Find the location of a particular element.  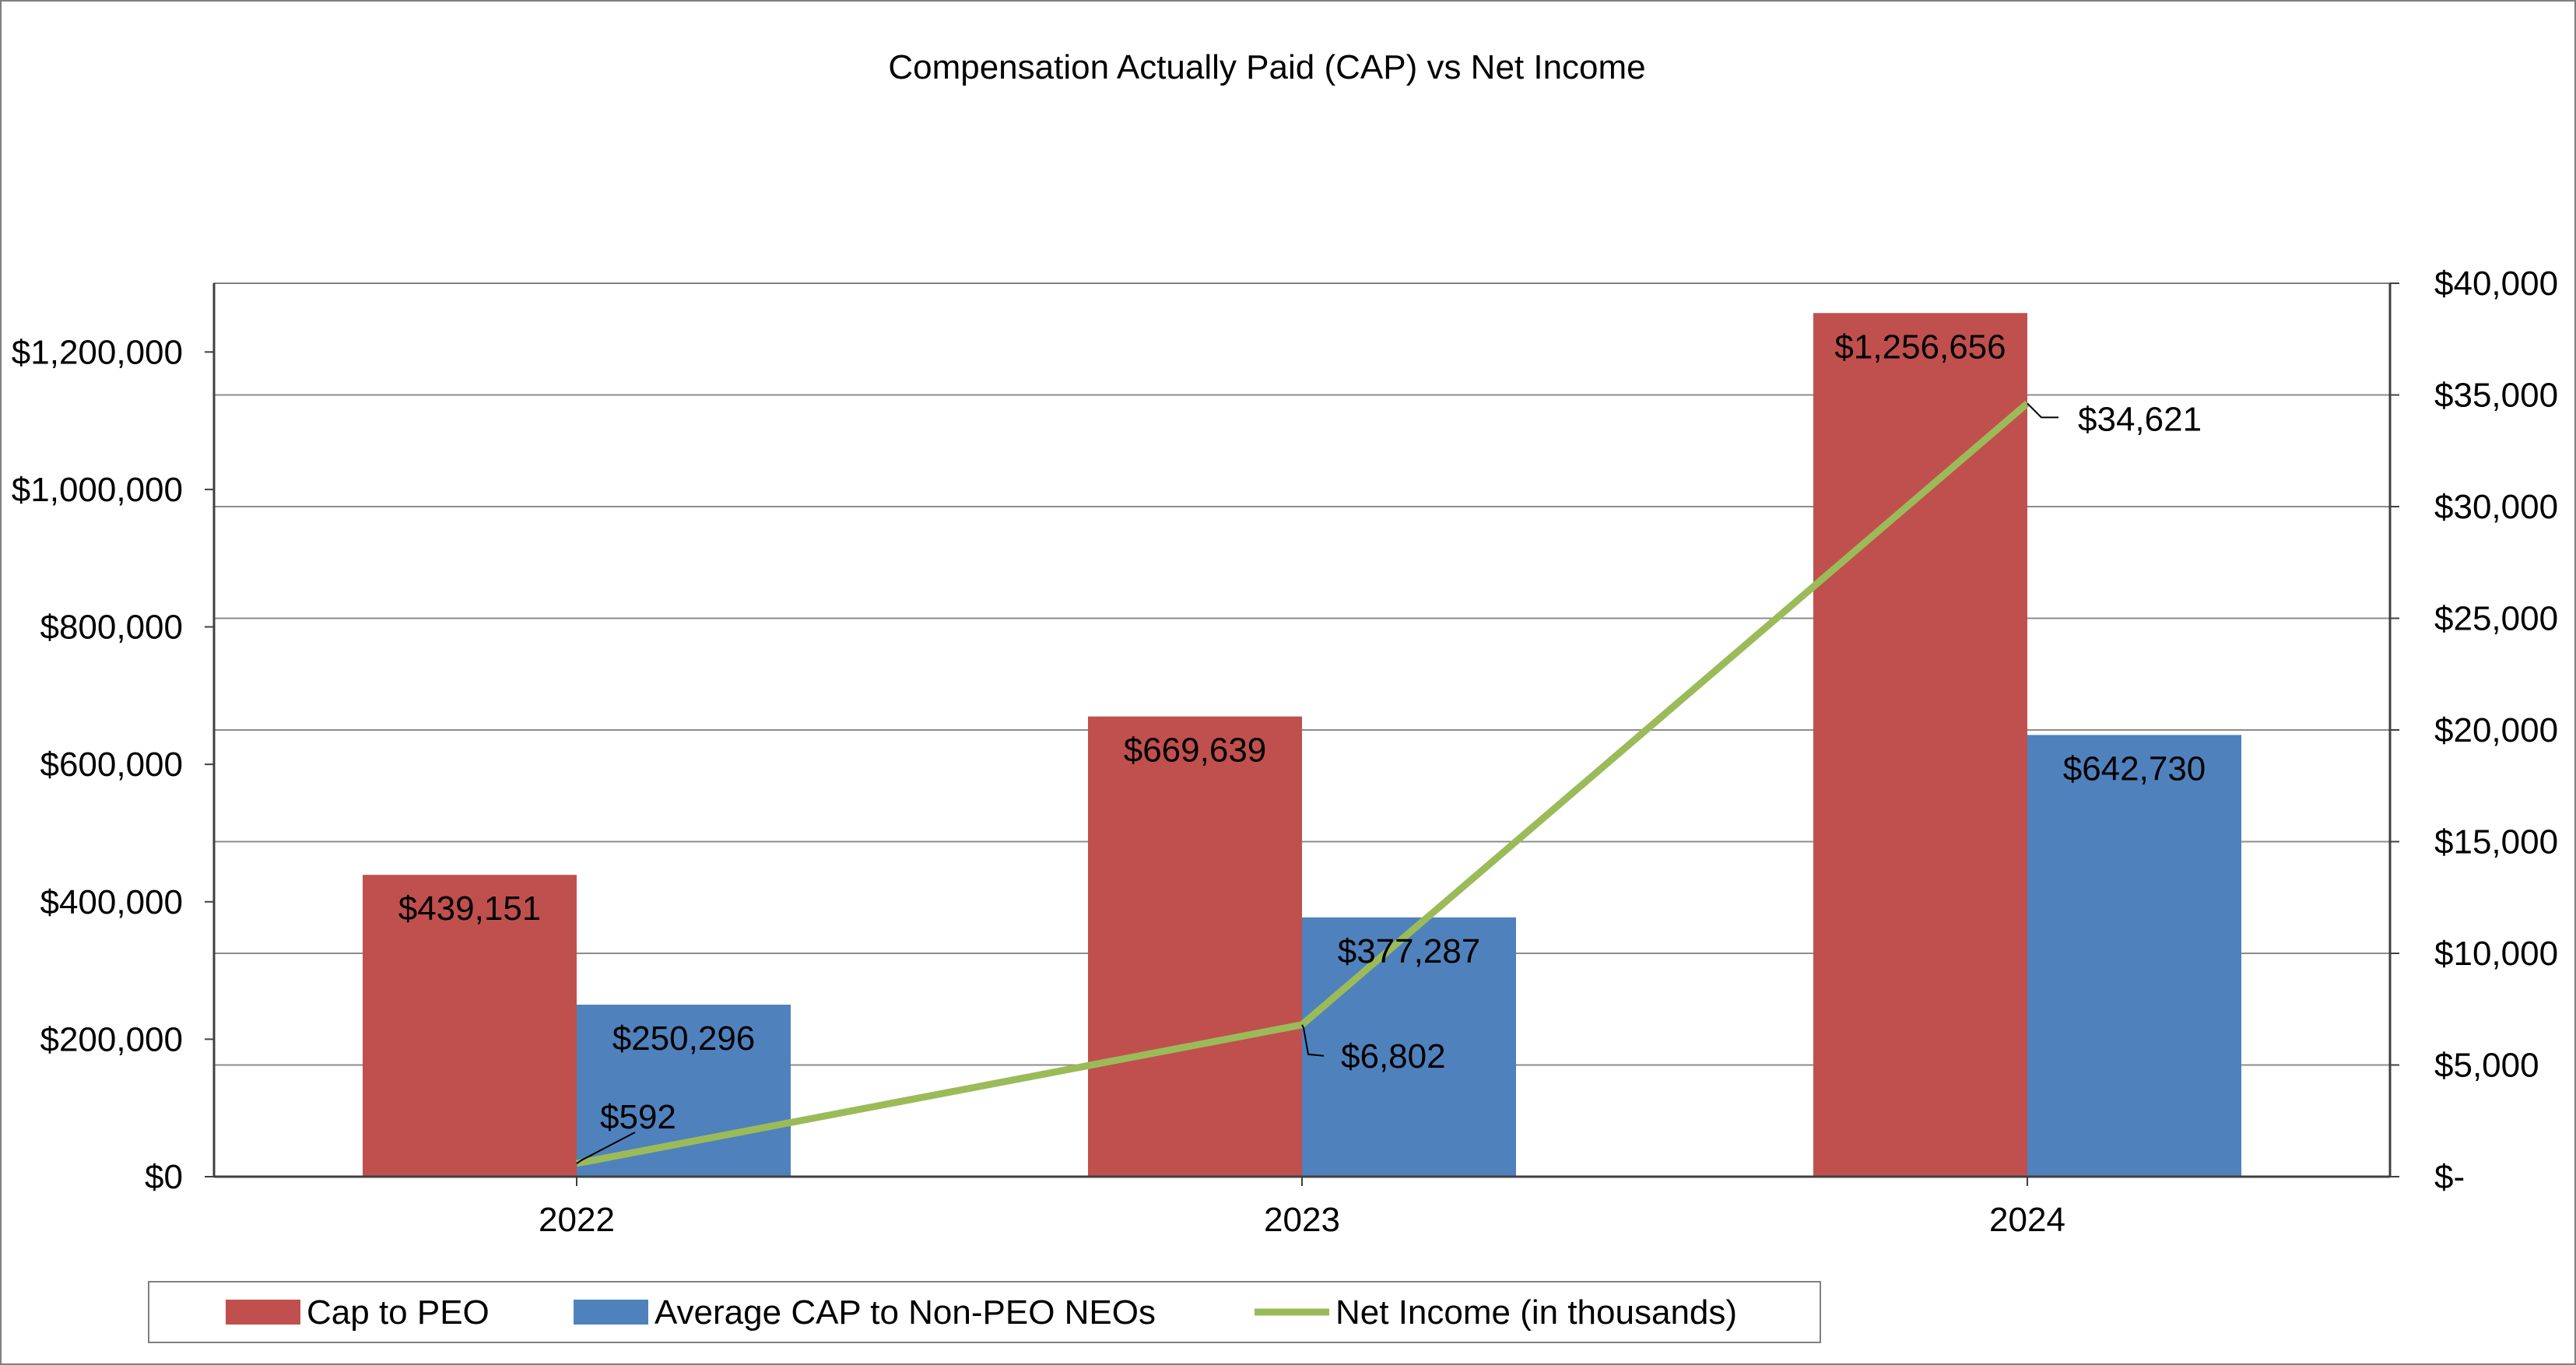

data-label-average-cap-to-non-peo-neos-2022: $250,296 is located at coordinates (684, 1038).